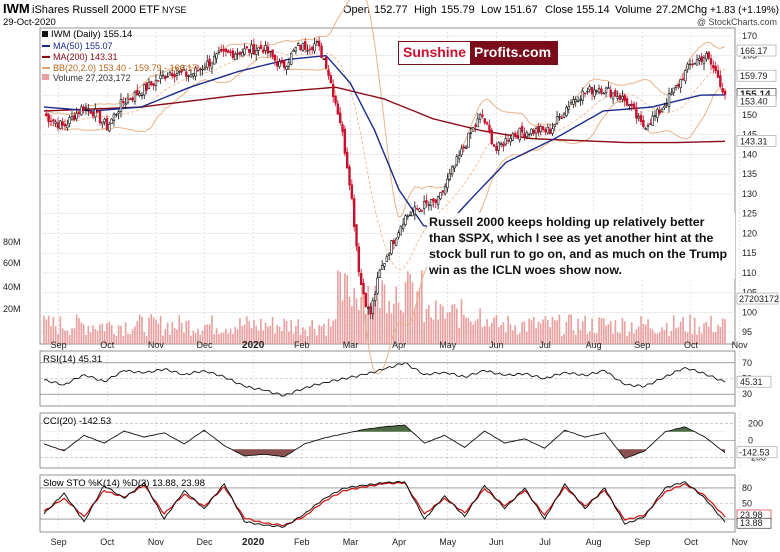  Describe the element at coordinates (751, 382) in the screenshot. I see `rsi-value-label: 45.31` at that location.